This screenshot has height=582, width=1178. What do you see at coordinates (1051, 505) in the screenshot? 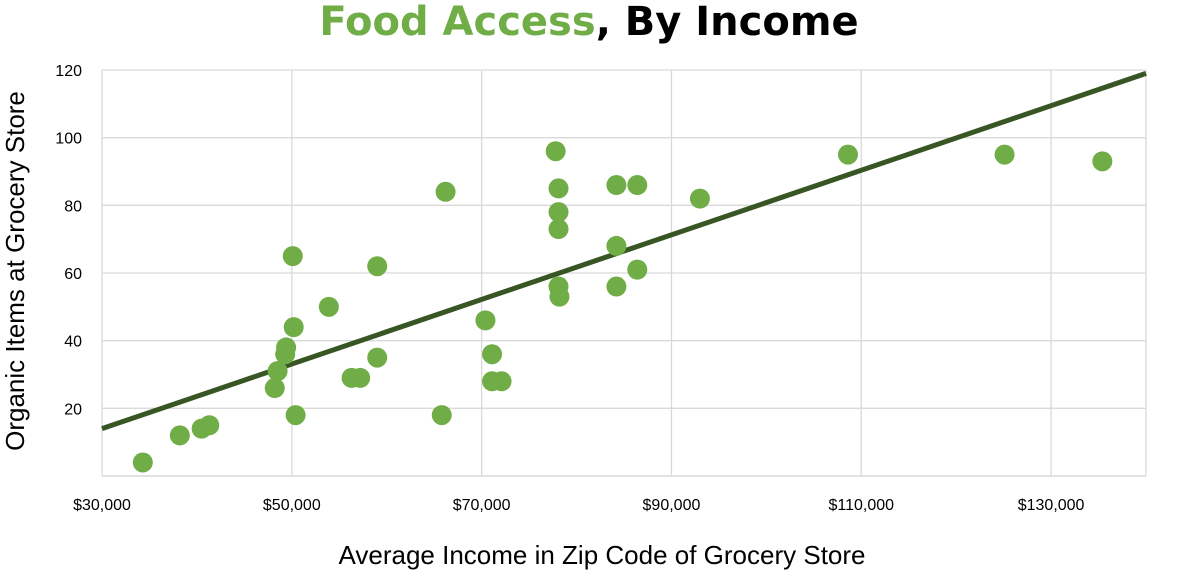
I see `x-tick-label: $130,000` at bounding box center [1051, 505].